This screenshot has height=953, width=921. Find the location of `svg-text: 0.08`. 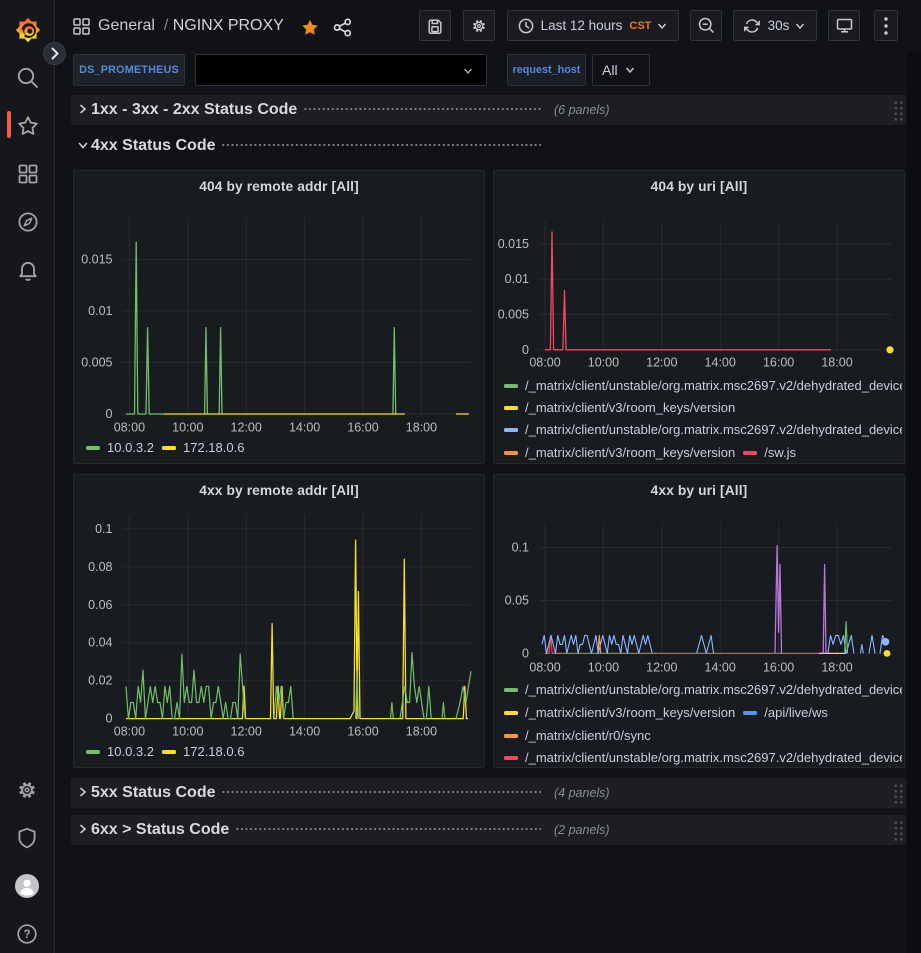

svg-text: 0.08 is located at coordinates (100, 567).